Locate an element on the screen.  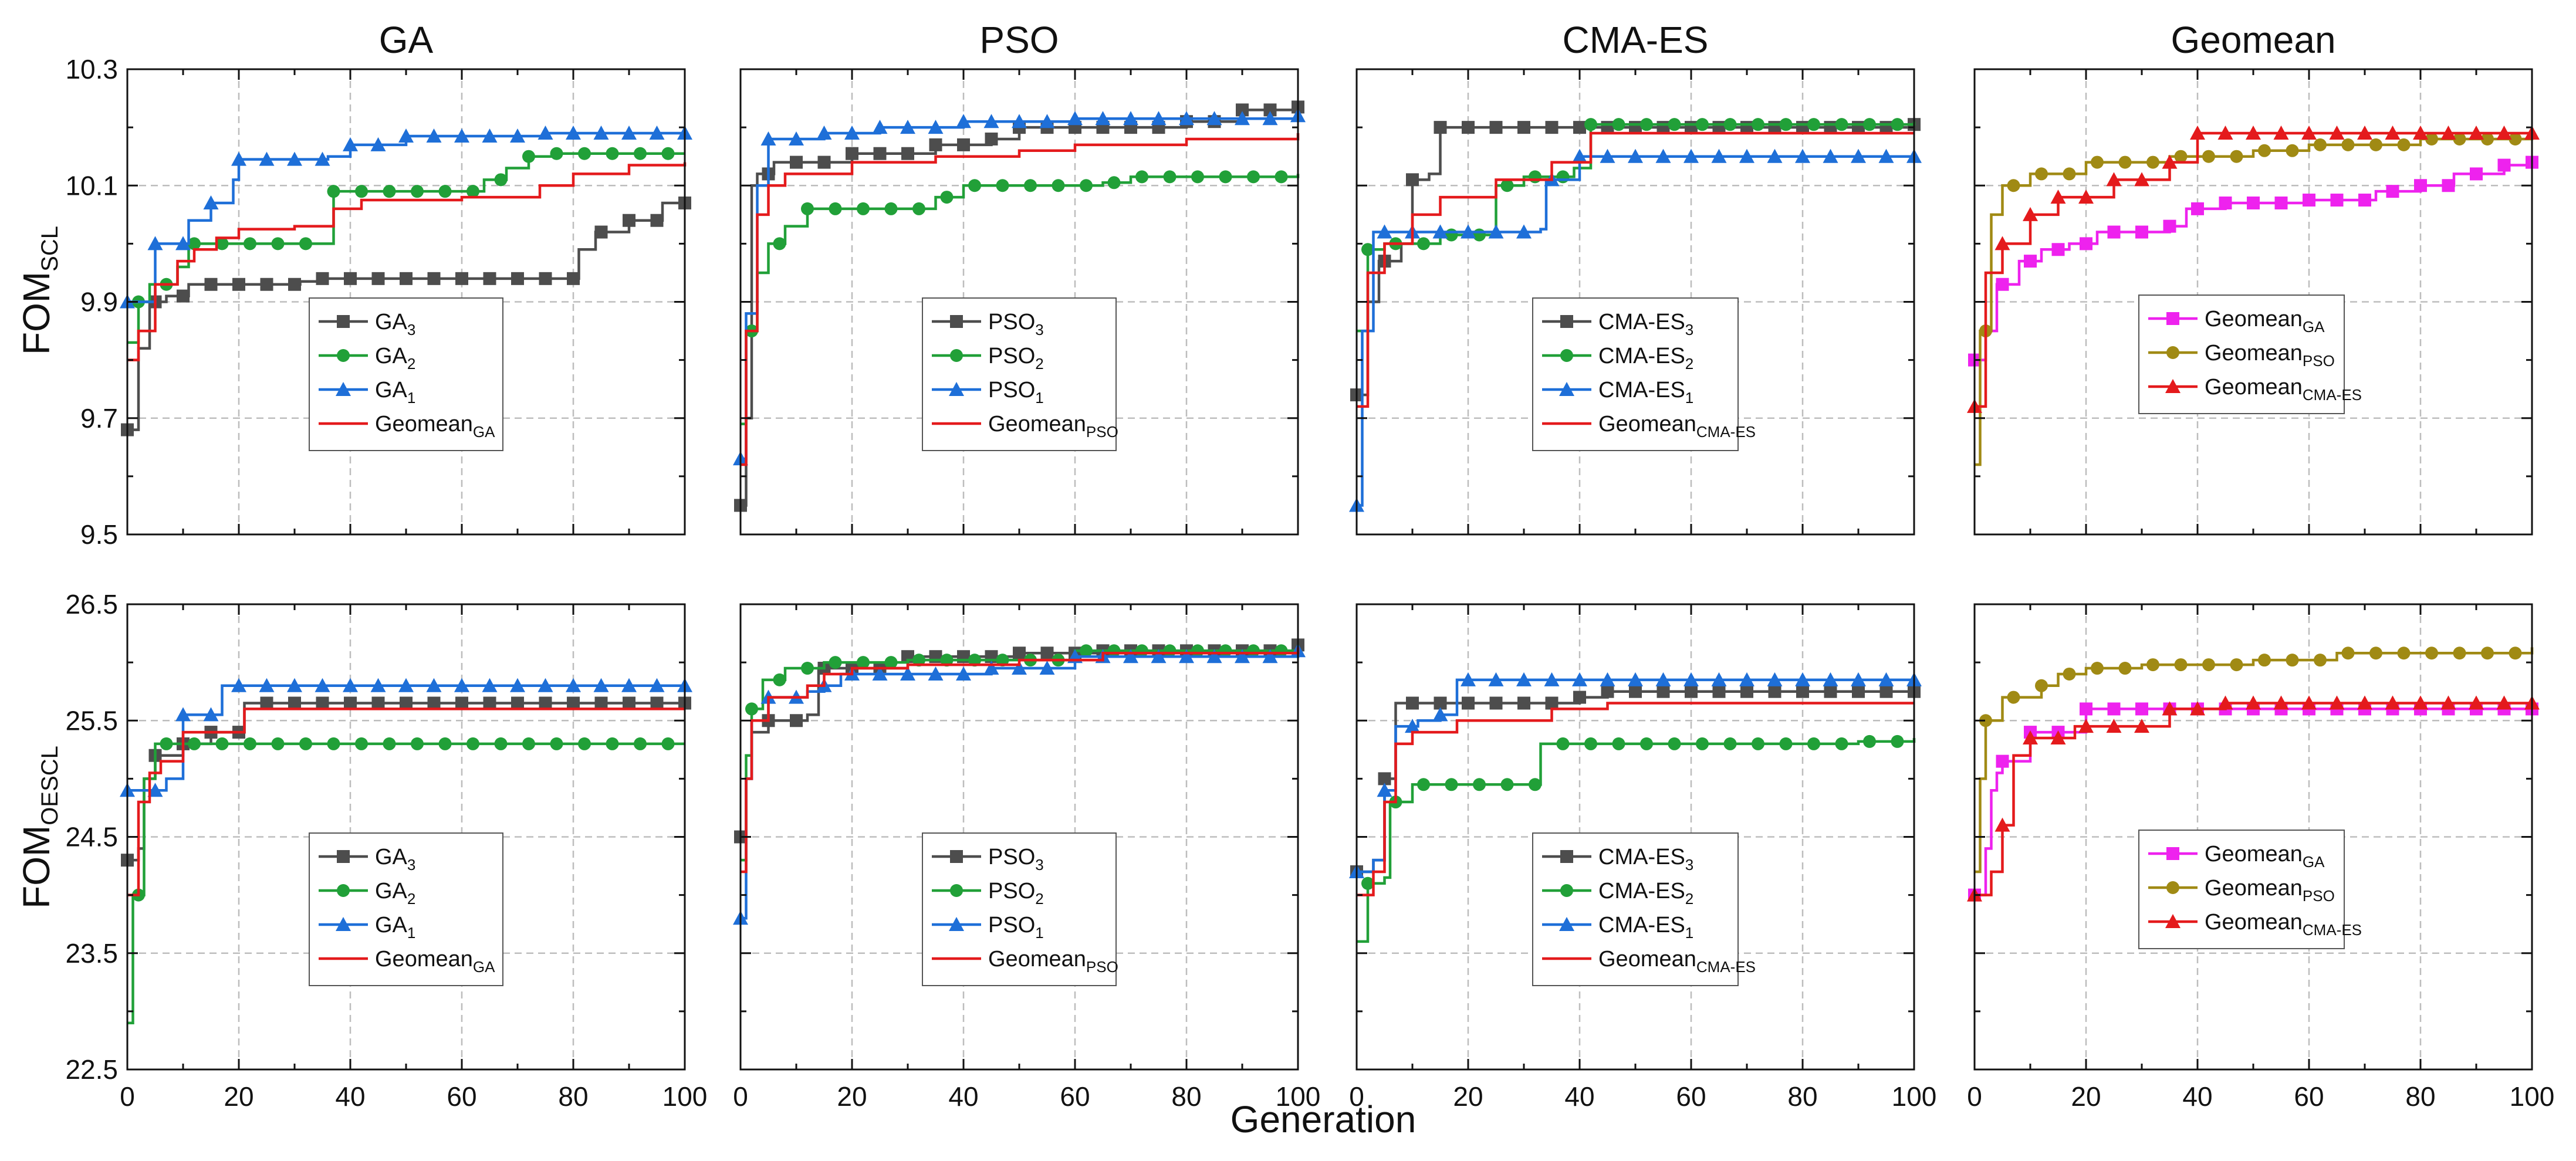
legend-label: GeomeanCMA-ES is located at coordinates (1677, 426).